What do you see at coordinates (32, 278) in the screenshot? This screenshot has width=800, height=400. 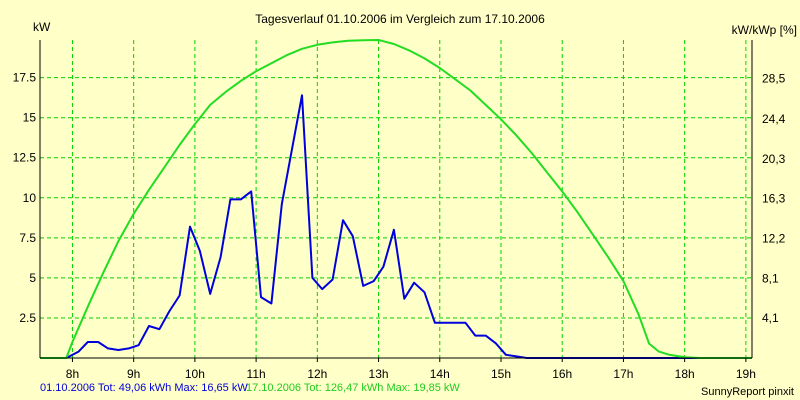 I see `y-left-tick-label: 5` at bounding box center [32, 278].